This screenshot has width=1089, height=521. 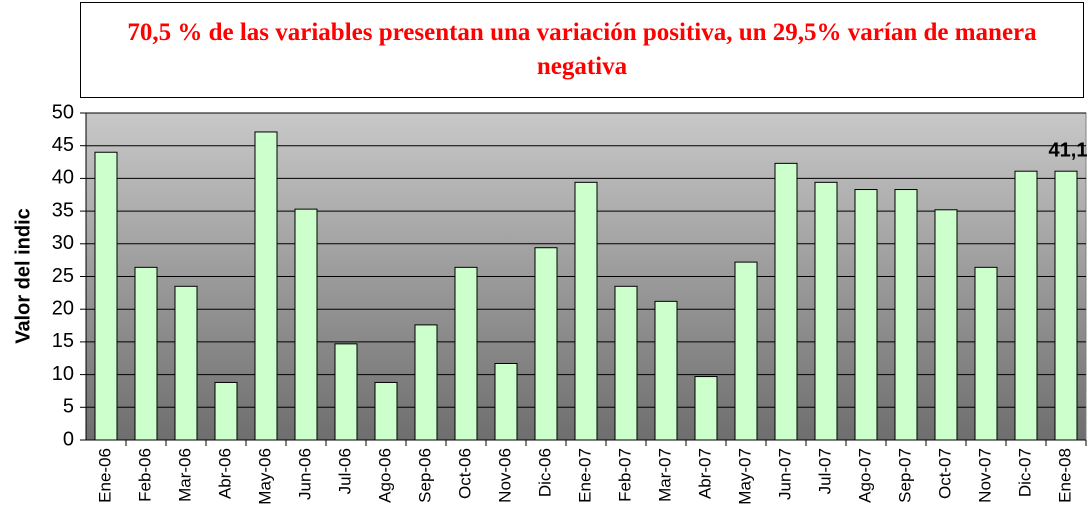 I want to click on x-tick-label: Ago-07, so click(x=864, y=475).